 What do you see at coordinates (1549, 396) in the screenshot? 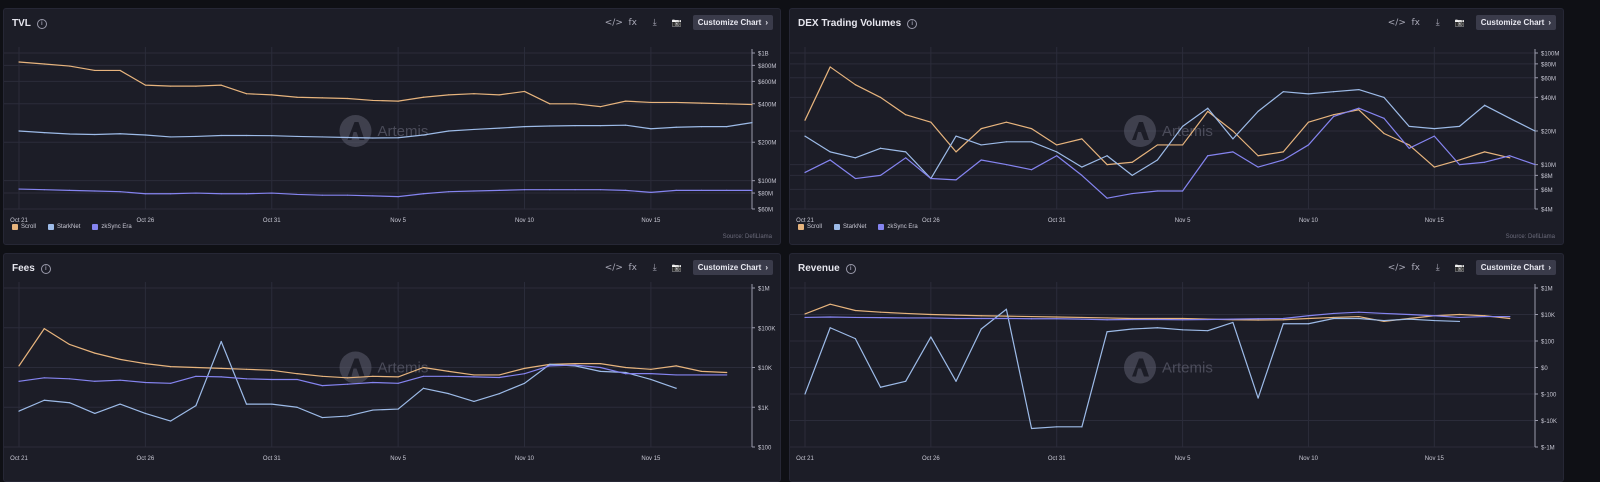
I see `y-tick-label: $-100` at bounding box center [1549, 396].